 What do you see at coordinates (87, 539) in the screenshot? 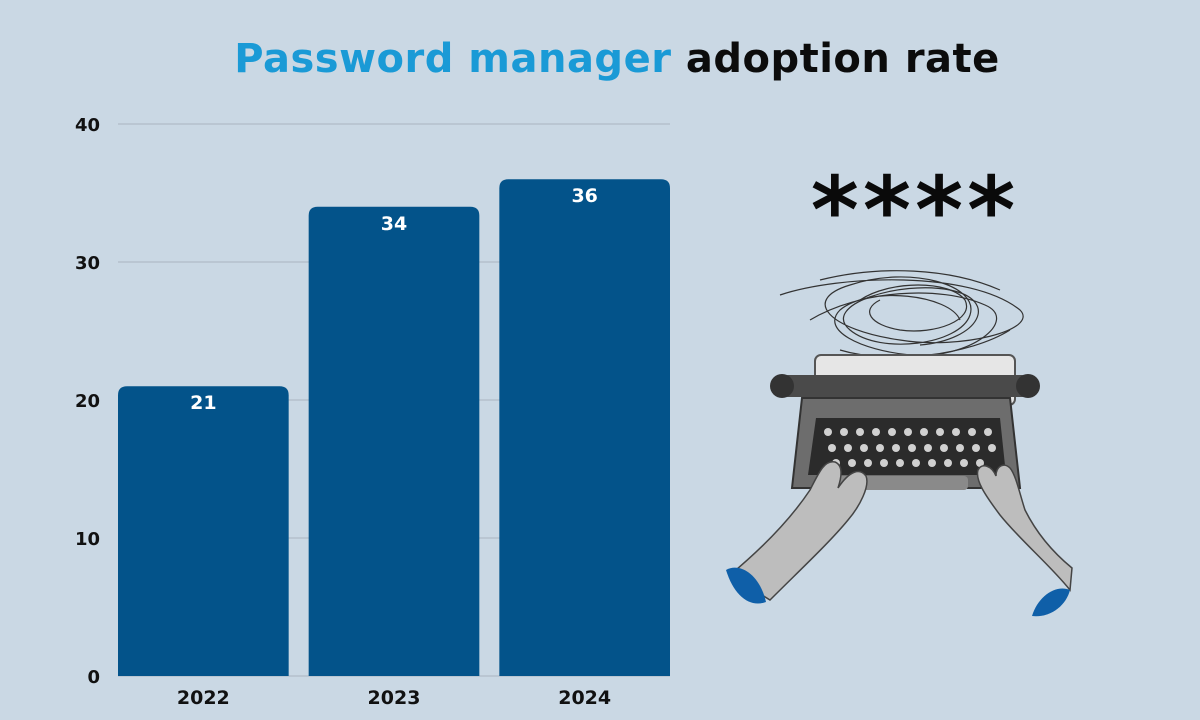
I see `y-tick-label: 10` at bounding box center [87, 539].